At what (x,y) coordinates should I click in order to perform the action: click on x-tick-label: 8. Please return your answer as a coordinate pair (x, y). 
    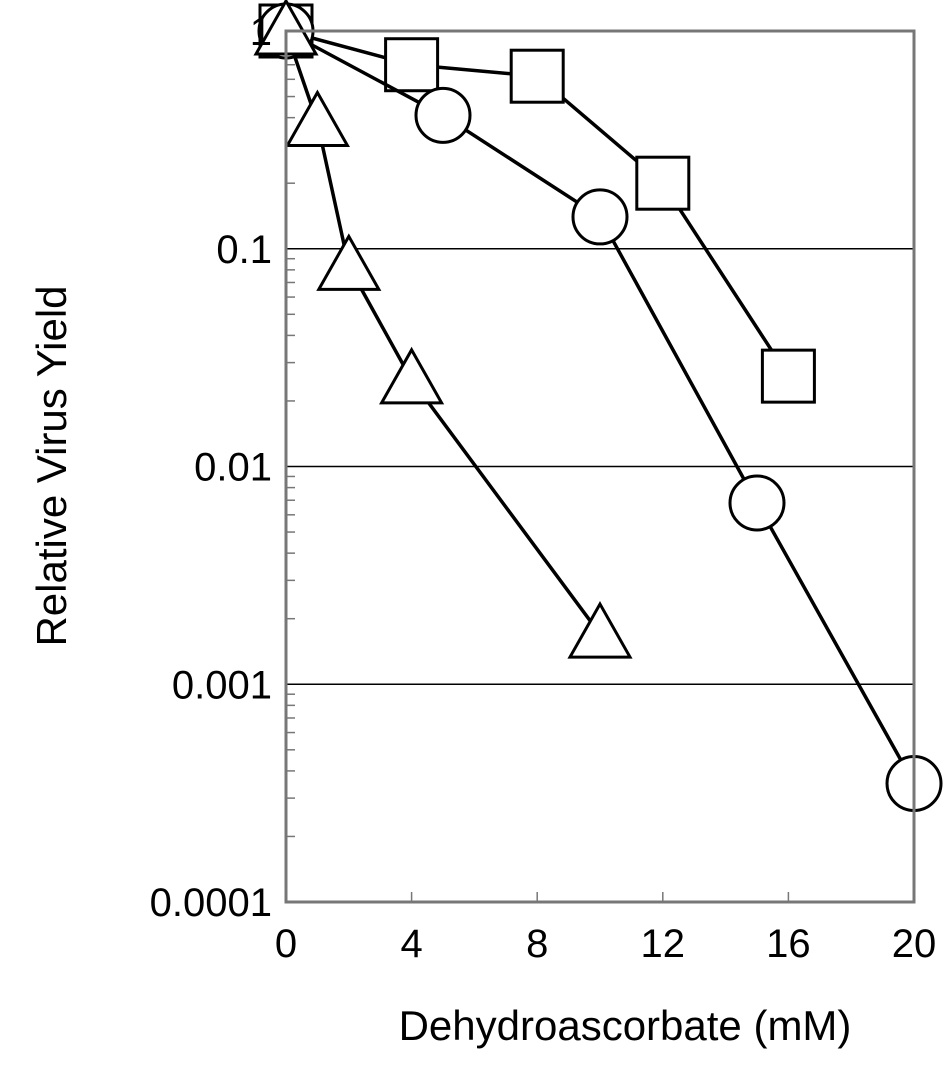
    Looking at the image, I should click on (537, 944).